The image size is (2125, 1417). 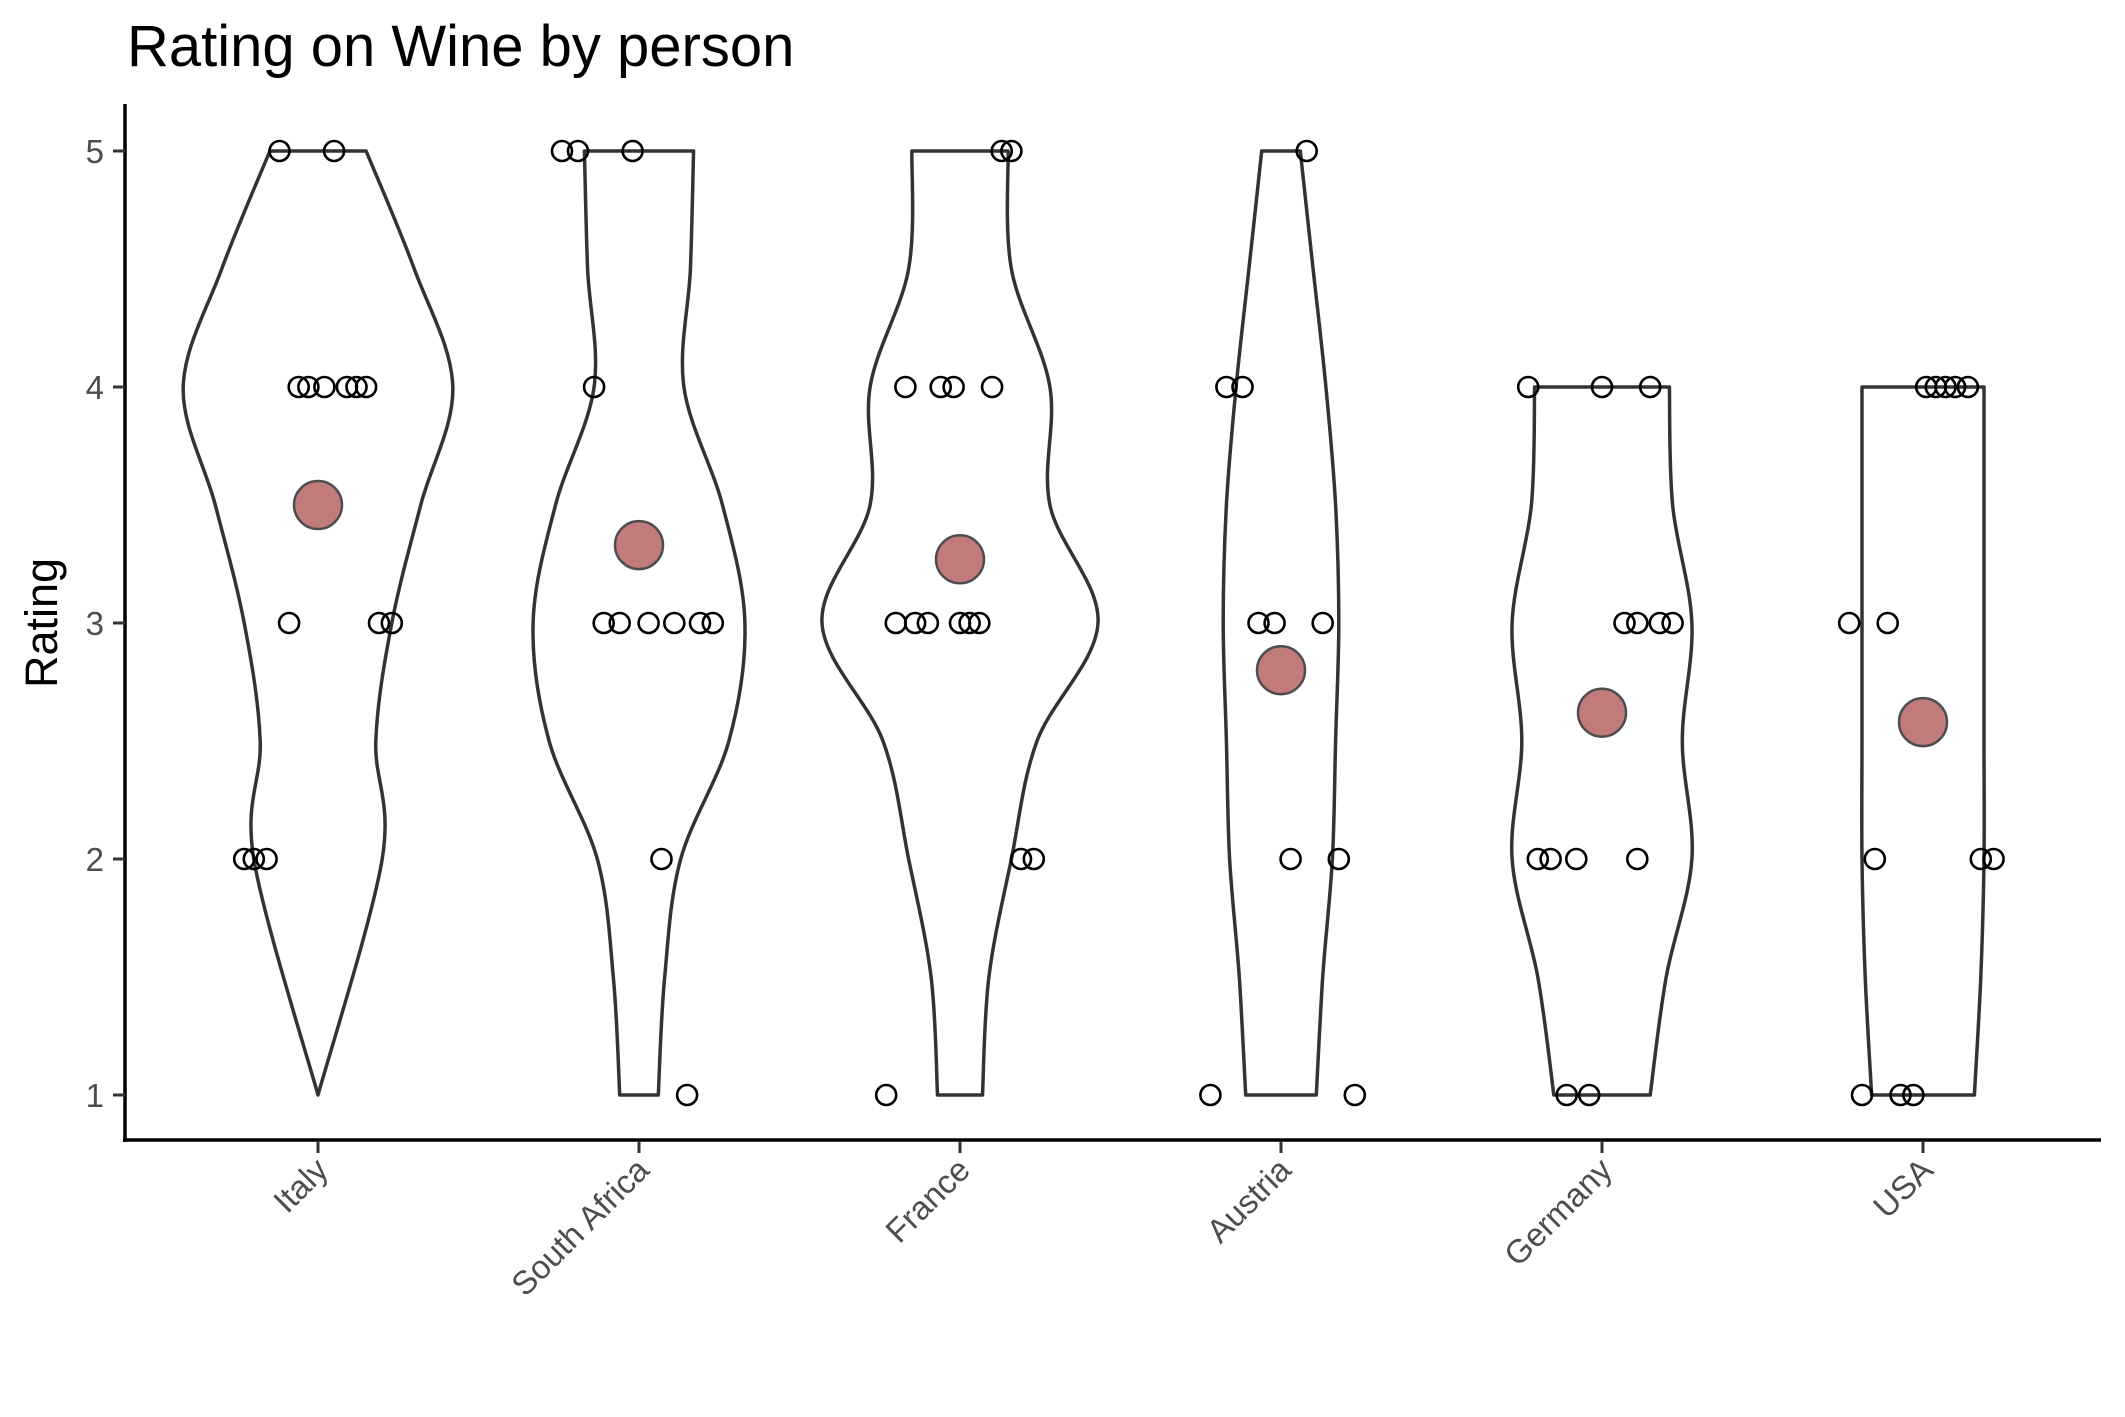 What do you see at coordinates (105, 623) in the screenshot?
I see `y-ticks: 1 2 3 4 5` at bounding box center [105, 623].